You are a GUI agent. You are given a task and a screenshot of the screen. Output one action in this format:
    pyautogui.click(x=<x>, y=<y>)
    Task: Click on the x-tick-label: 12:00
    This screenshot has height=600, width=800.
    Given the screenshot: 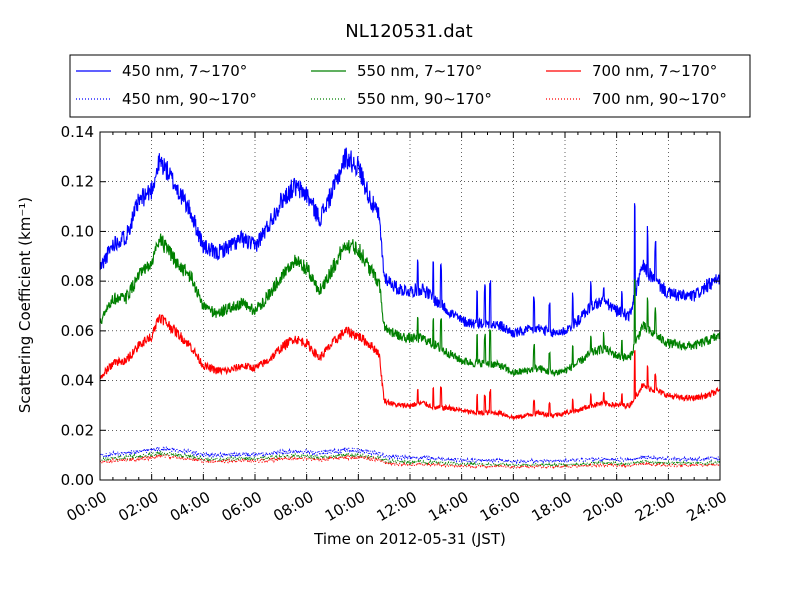 What is the action you would take?
    pyautogui.click(x=397, y=506)
    